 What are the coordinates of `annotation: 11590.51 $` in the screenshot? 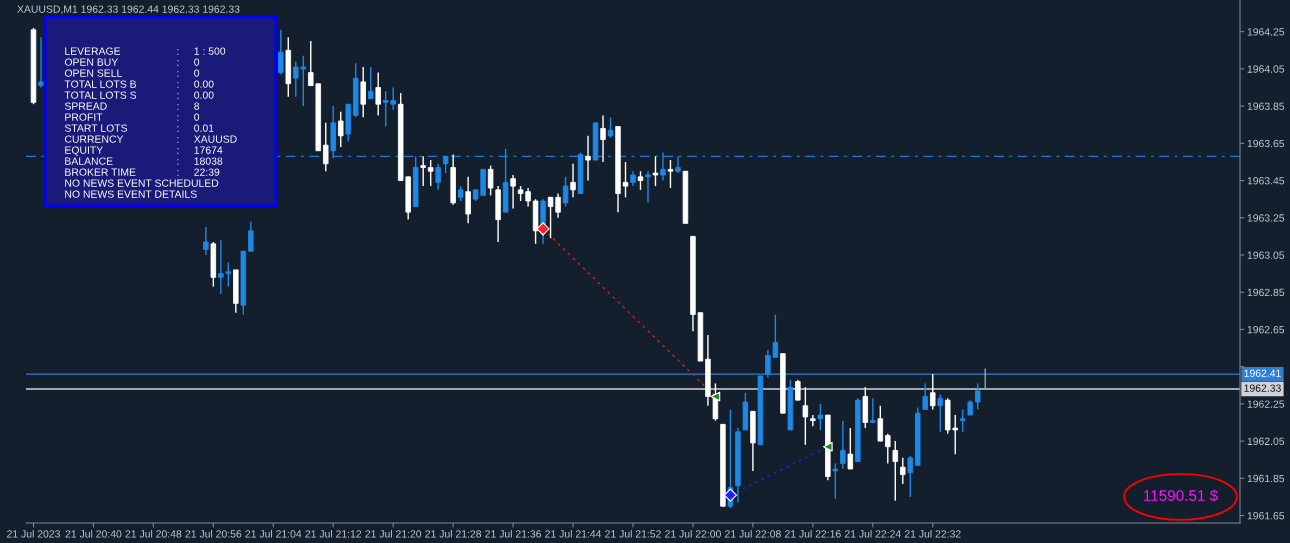 It's located at (1181, 495).